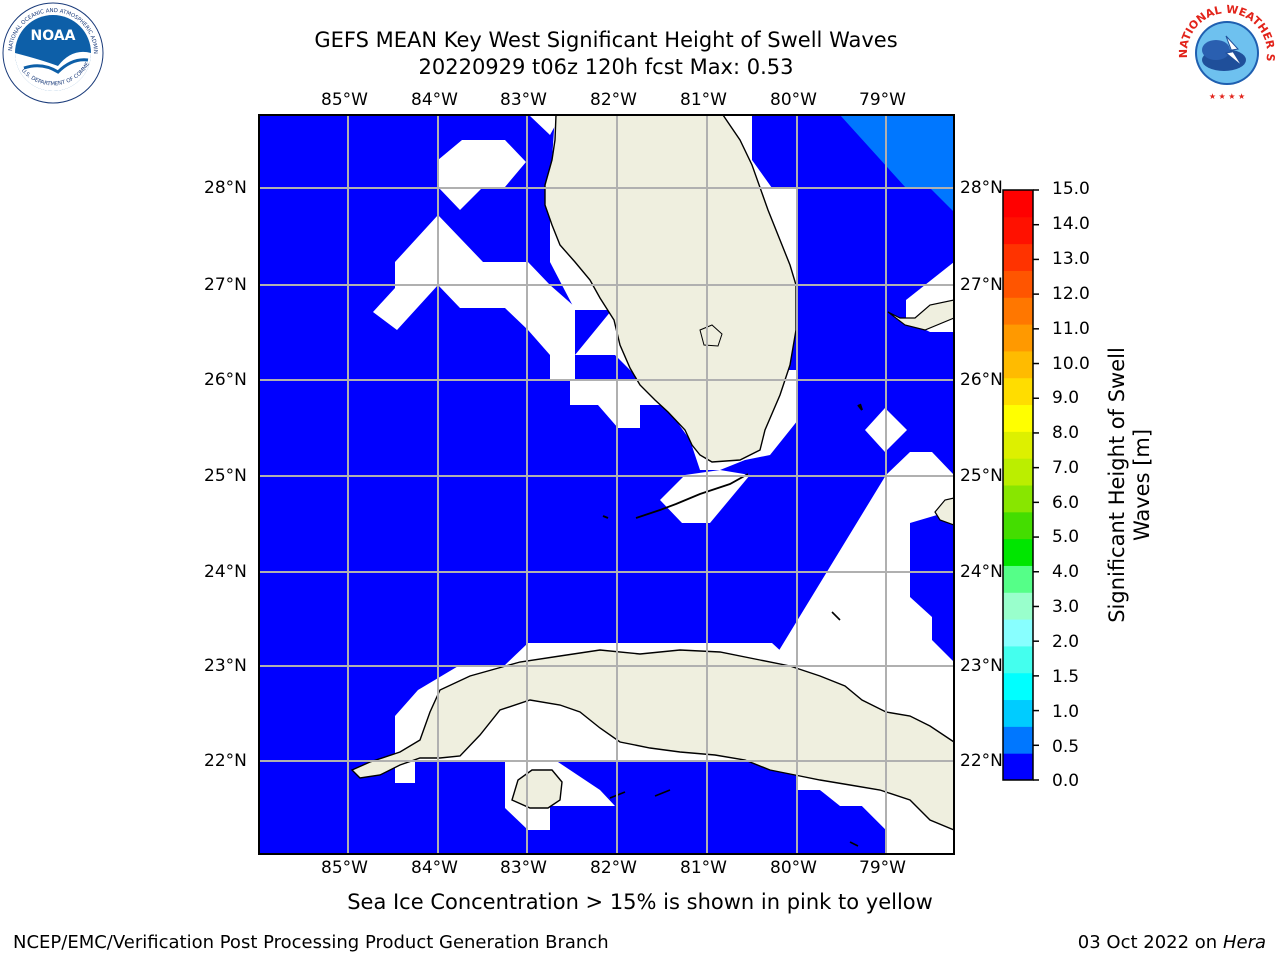  What do you see at coordinates (981, 572) in the screenshot?
I see `lat-label-right: 24°N` at bounding box center [981, 572].